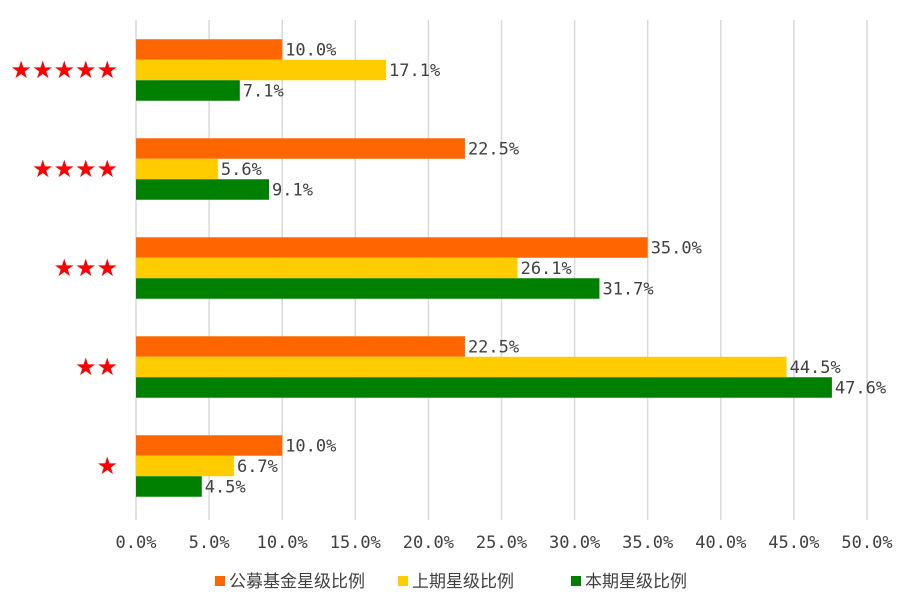  I want to click on data-label: 44.5%, so click(815, 368).